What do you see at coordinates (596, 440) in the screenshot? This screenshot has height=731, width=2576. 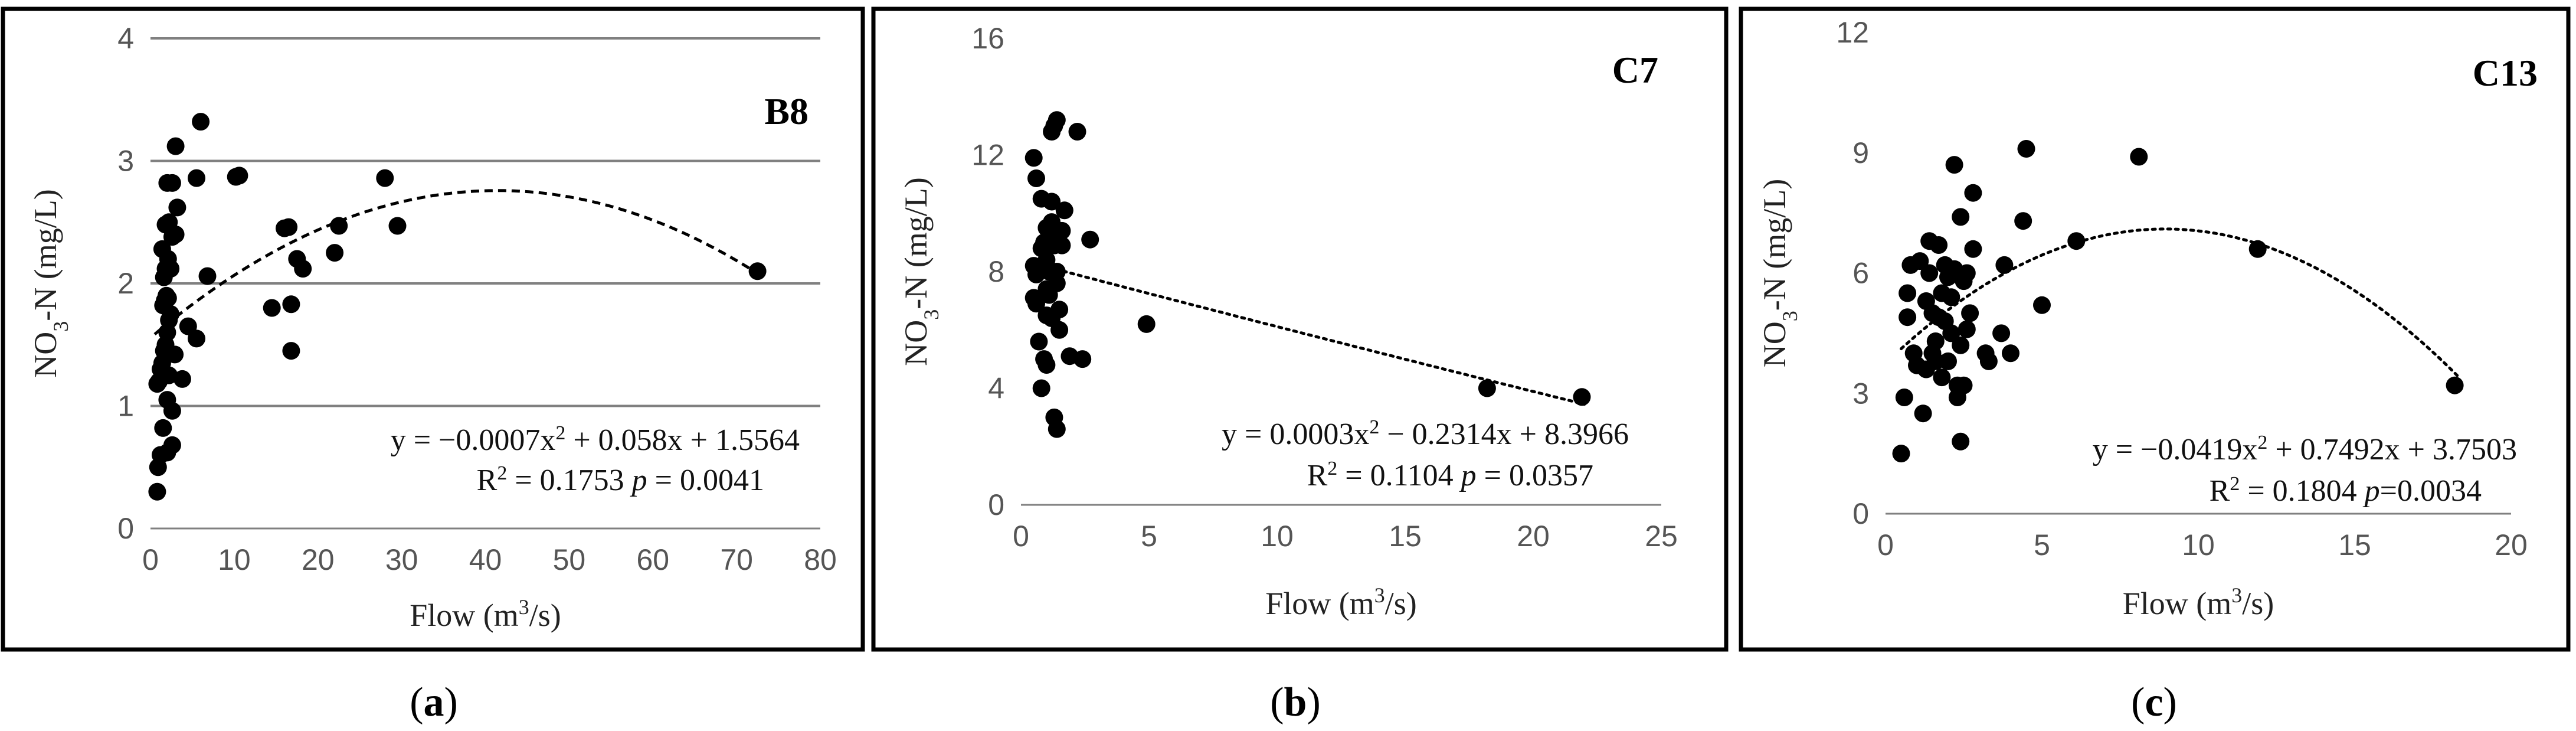 I see `regression-equation: y = −0.0007x2 + 0.058x + 1.5564` at bounding box center [596, 440].